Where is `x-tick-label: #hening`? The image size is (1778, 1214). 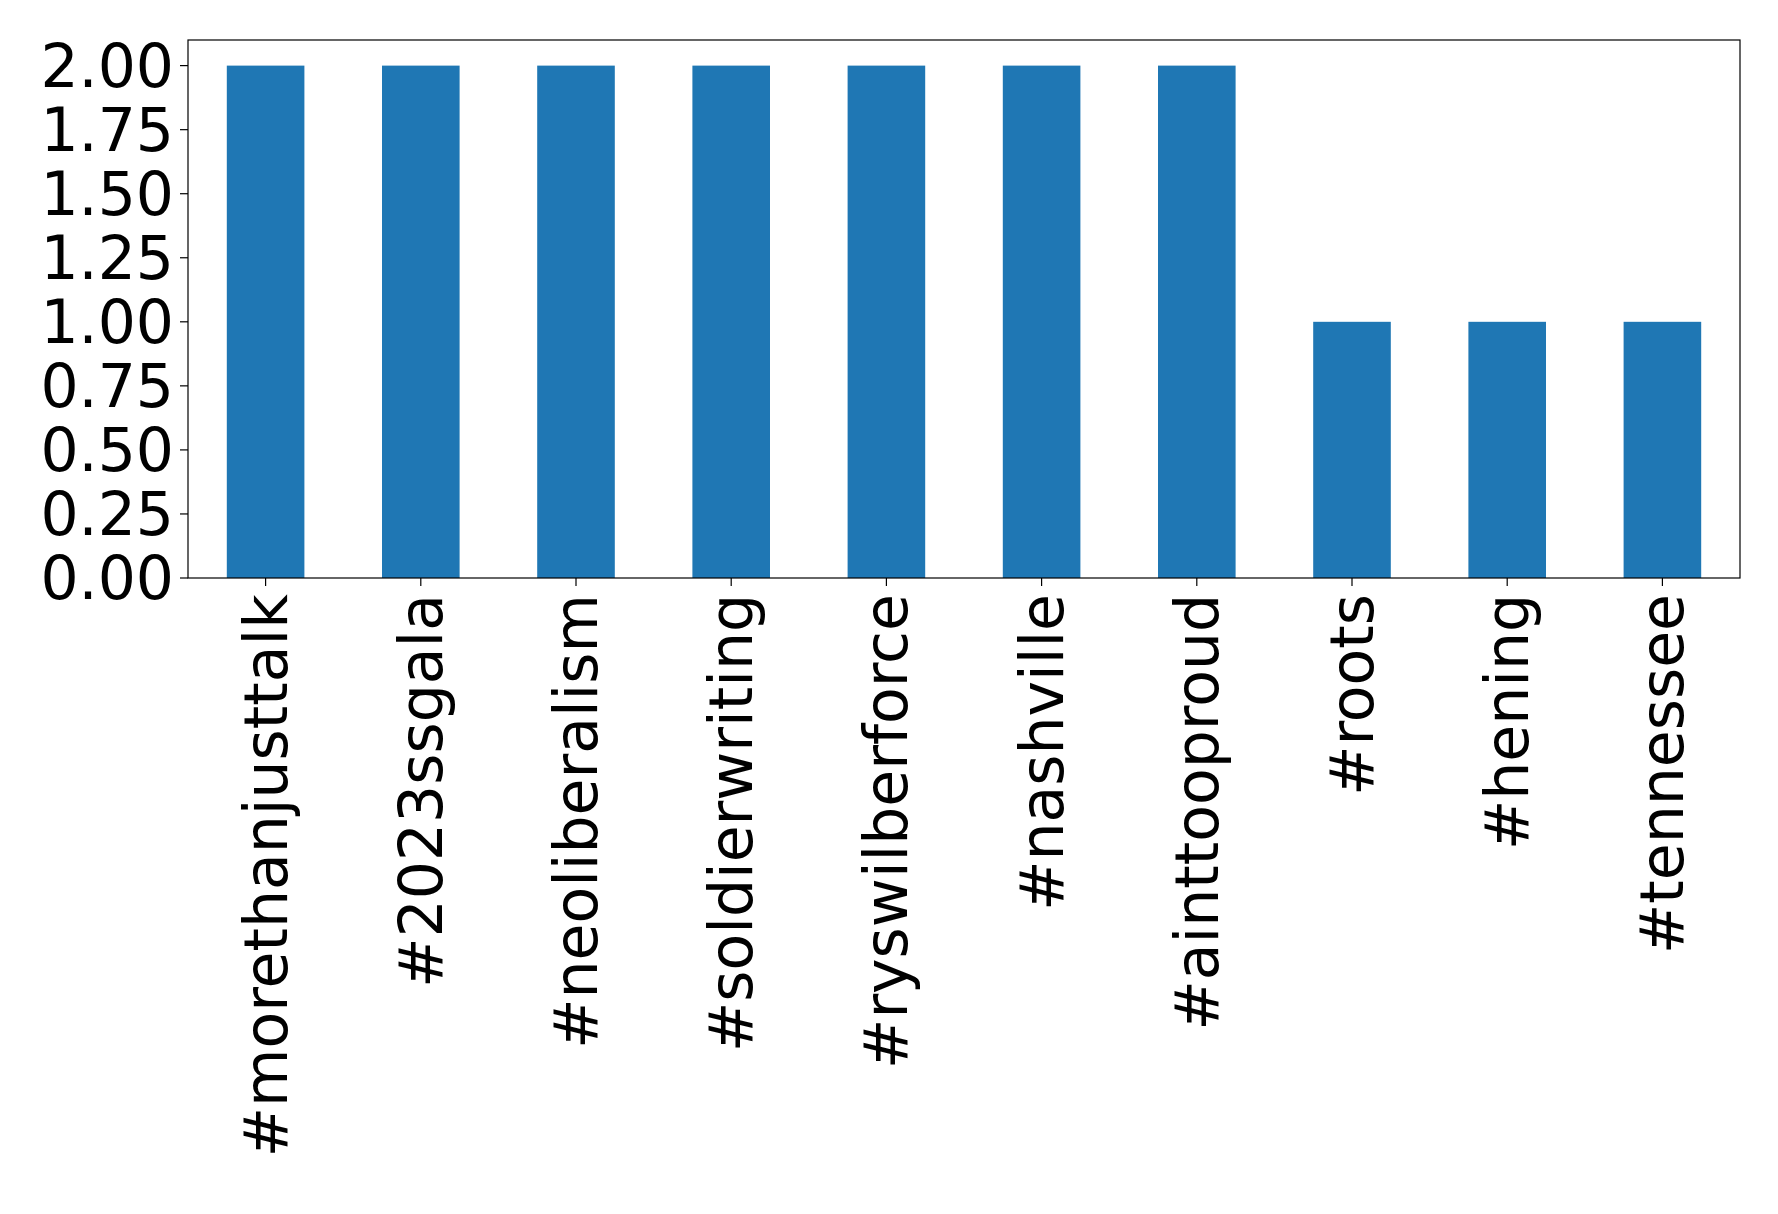
x-tick-label: #hening is located at coordinates (1507, 722).